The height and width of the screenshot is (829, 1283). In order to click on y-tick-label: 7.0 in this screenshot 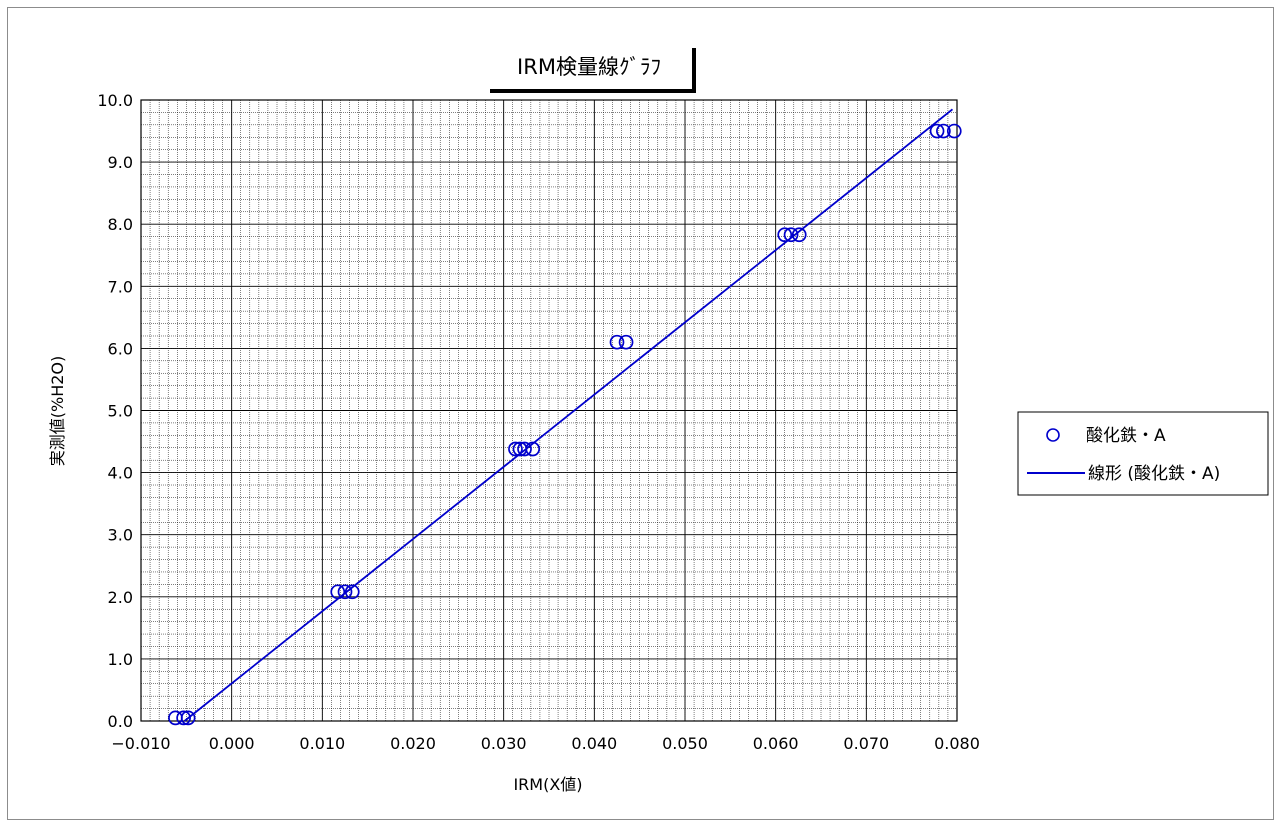, I will do `click(120, 286)`.